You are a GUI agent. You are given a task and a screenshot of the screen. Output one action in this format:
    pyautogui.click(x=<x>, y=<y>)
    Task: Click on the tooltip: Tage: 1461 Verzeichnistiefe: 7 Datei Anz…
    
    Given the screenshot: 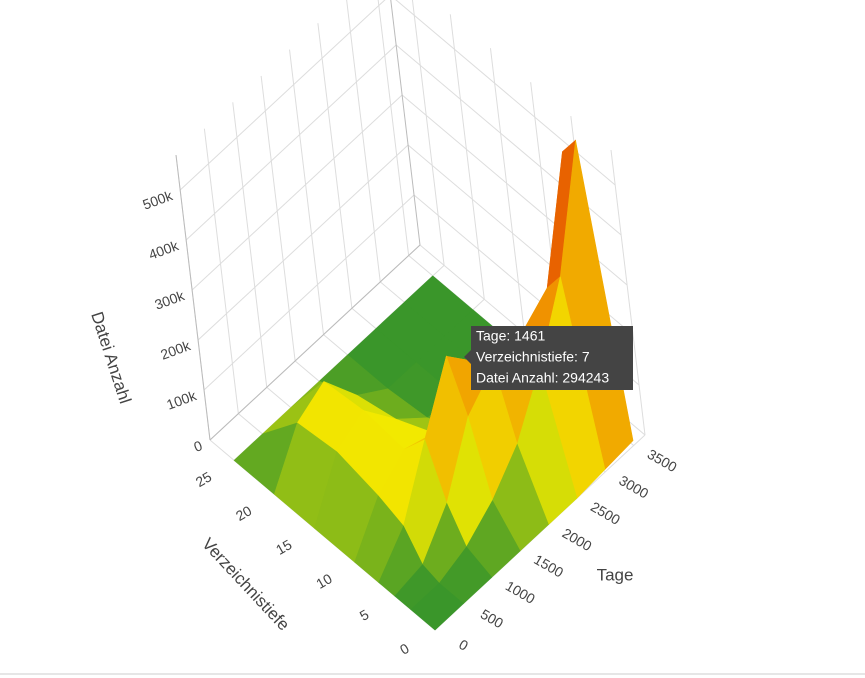 What is the action you would take?
    pyautogui.click(x=548, y=358)
    